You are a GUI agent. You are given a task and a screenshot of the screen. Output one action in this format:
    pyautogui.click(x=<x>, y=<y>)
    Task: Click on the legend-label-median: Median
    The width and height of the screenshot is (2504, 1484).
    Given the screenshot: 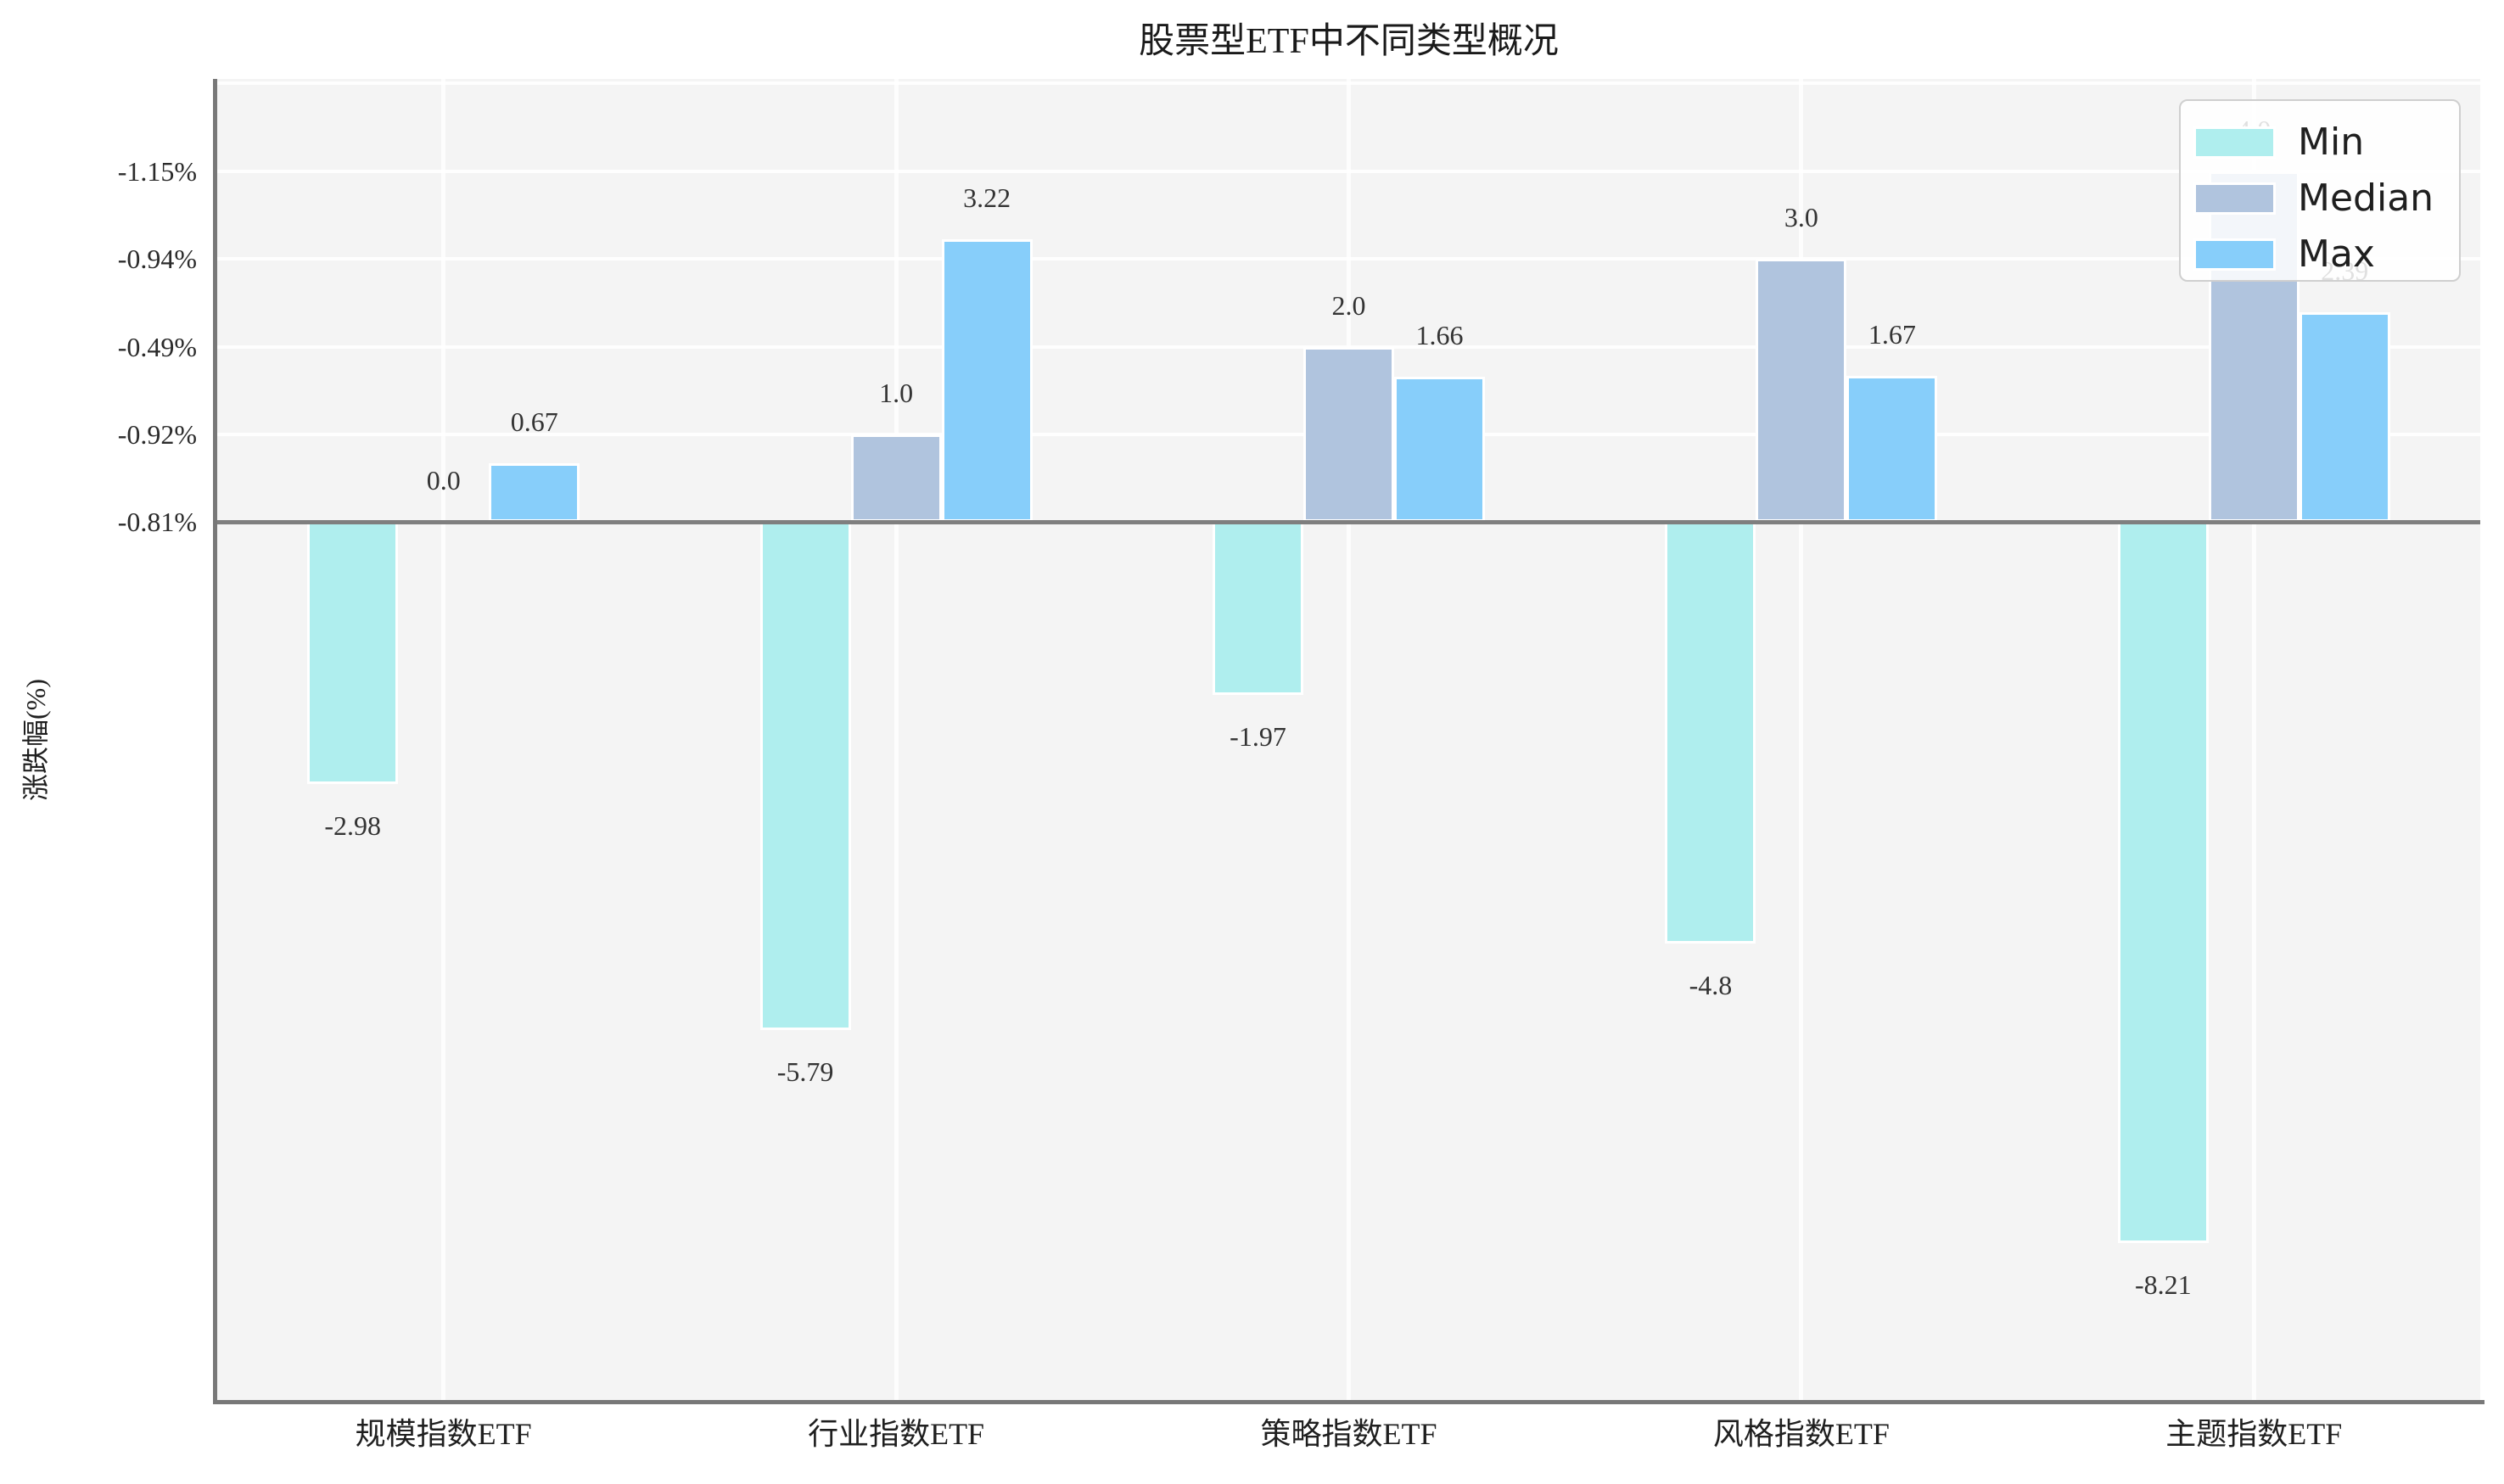 What is the action you would take?
    pyautogui.click(x=2366, y=198)
    